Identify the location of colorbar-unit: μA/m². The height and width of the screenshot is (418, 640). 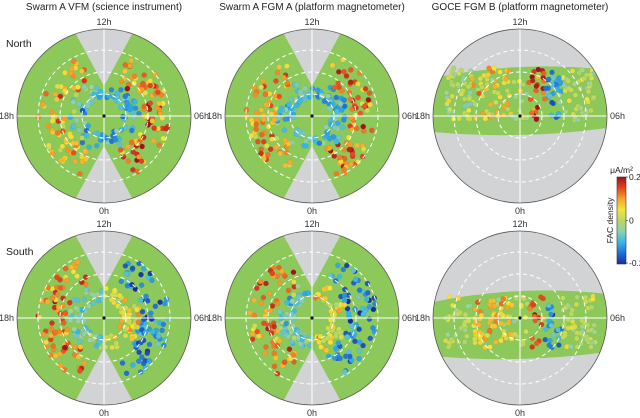
(621, 170).